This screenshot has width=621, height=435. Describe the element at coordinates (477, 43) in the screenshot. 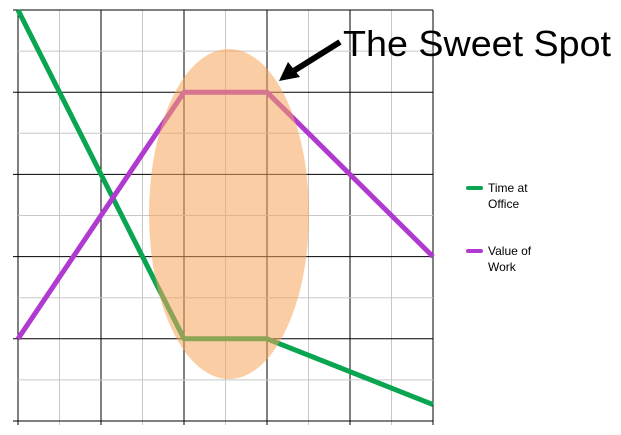

I see `annotation: The Sweet Spot` at that location.